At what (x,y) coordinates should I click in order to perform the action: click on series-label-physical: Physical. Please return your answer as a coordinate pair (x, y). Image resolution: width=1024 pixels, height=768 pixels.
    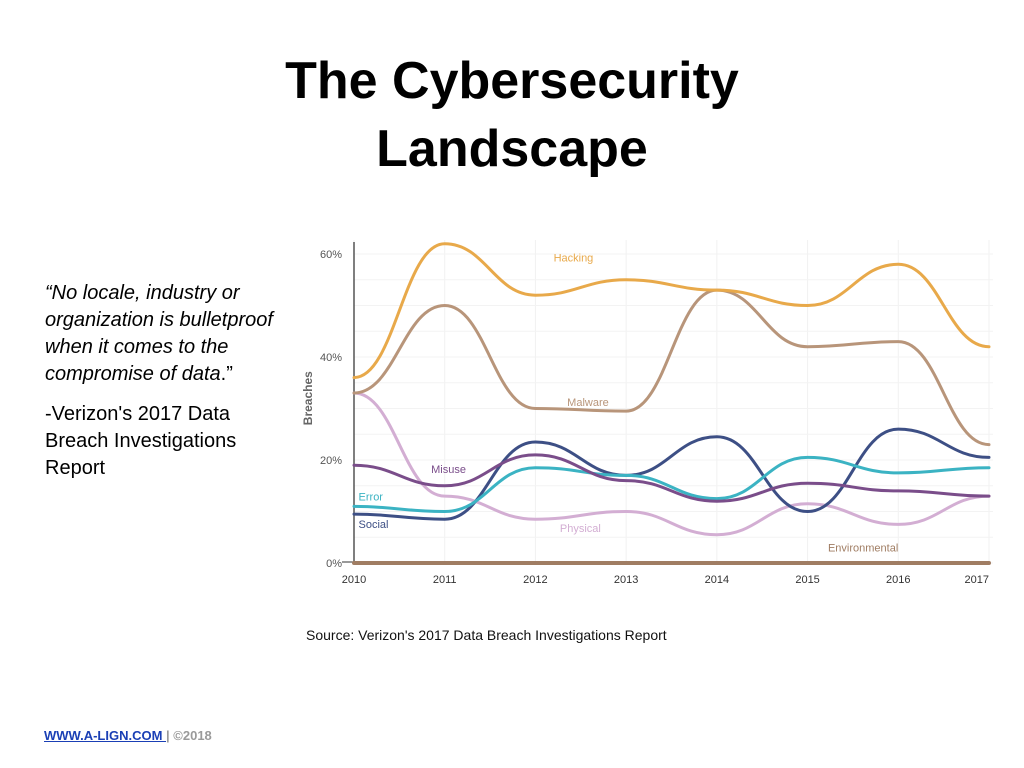
    Looking at the image, I should click on (580, 529).